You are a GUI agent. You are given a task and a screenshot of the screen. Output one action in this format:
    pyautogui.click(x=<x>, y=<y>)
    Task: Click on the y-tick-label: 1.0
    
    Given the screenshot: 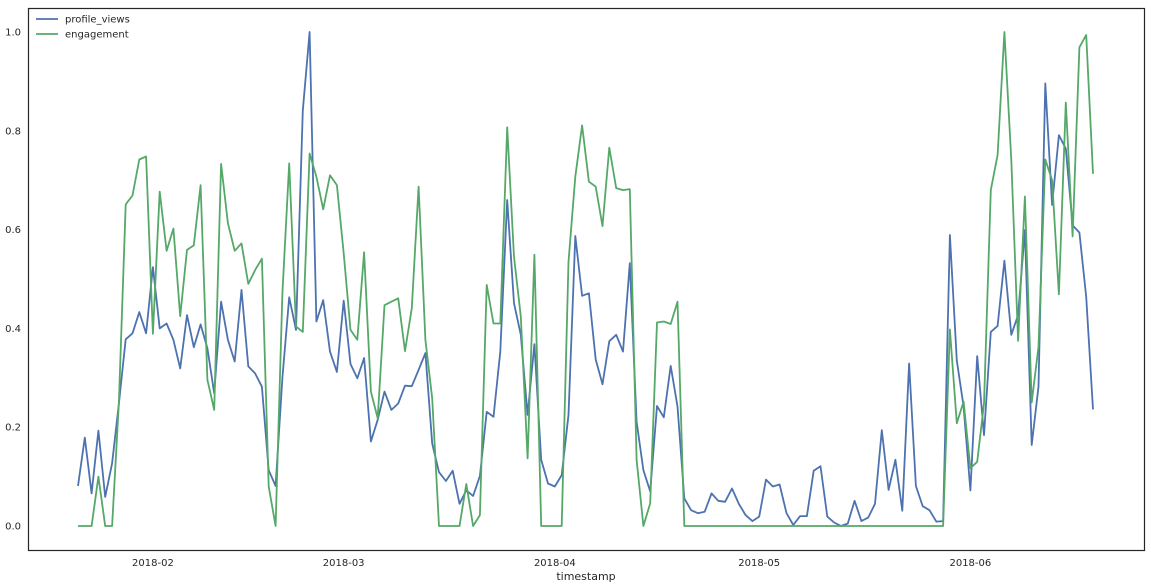 What is the action you would take?
    pyautogui.click(x=13, y=33)
    